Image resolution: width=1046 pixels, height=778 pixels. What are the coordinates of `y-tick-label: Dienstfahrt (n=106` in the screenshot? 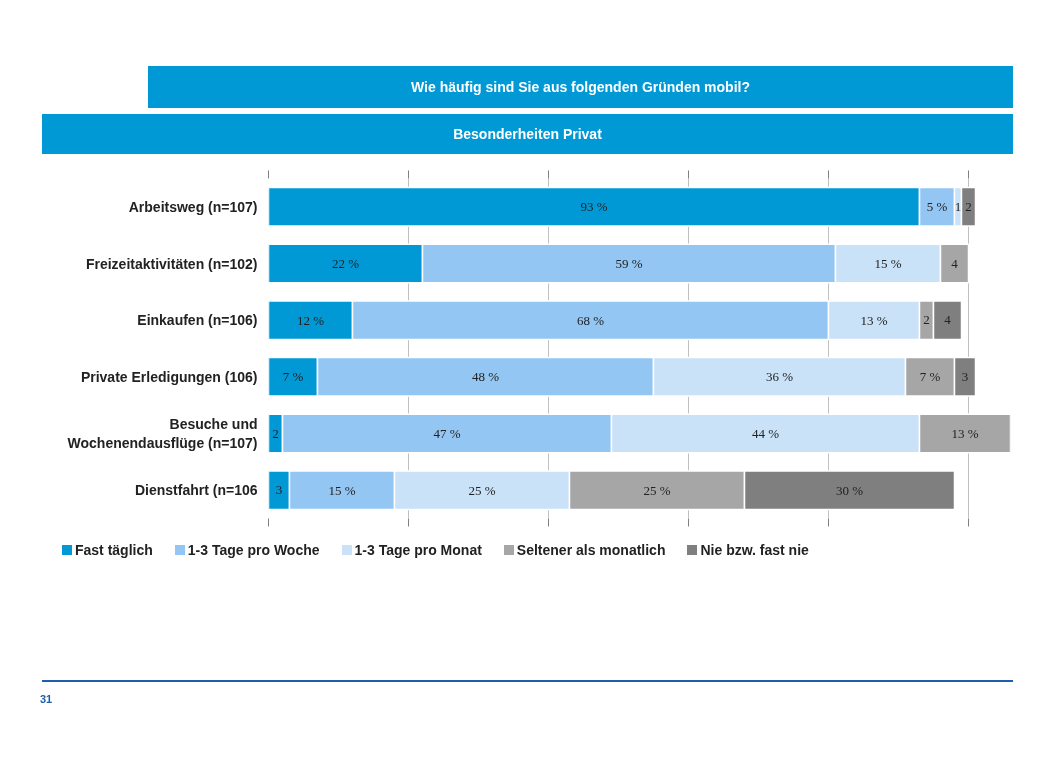 It's located at (196, 490).